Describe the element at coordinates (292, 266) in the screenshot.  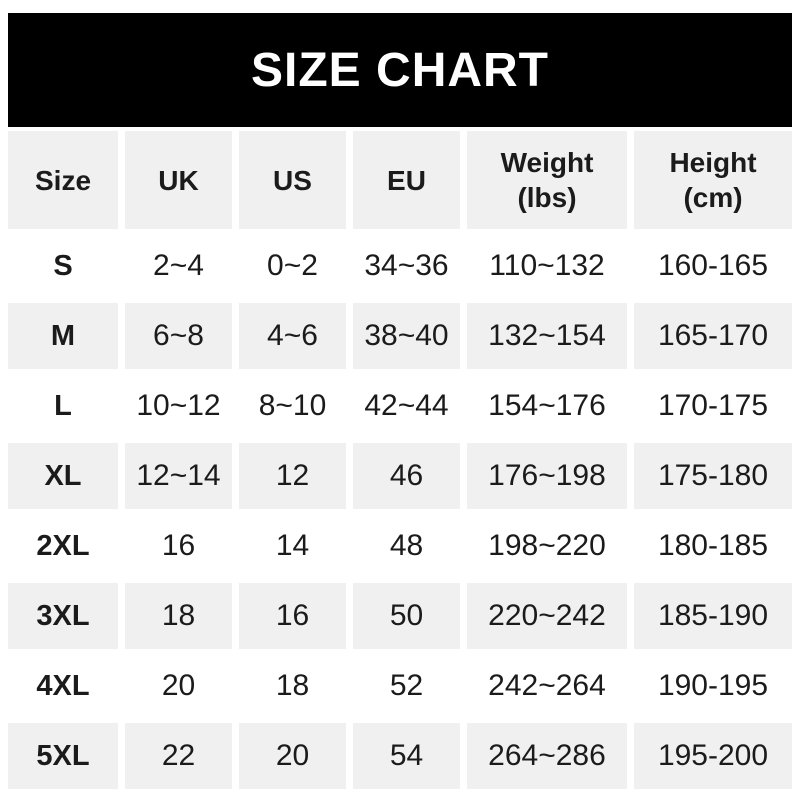
I see `us-value: 0~2` at that location.